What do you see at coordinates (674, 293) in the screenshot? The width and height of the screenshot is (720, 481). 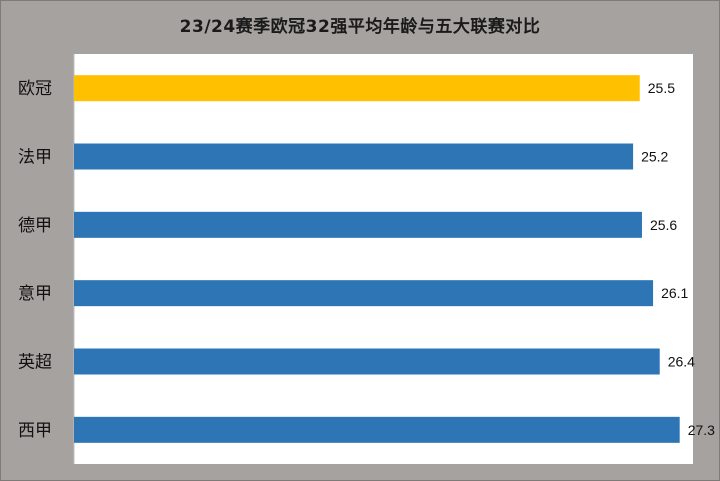 I see `value-label: 26.1` at bounding box center [674, 293].